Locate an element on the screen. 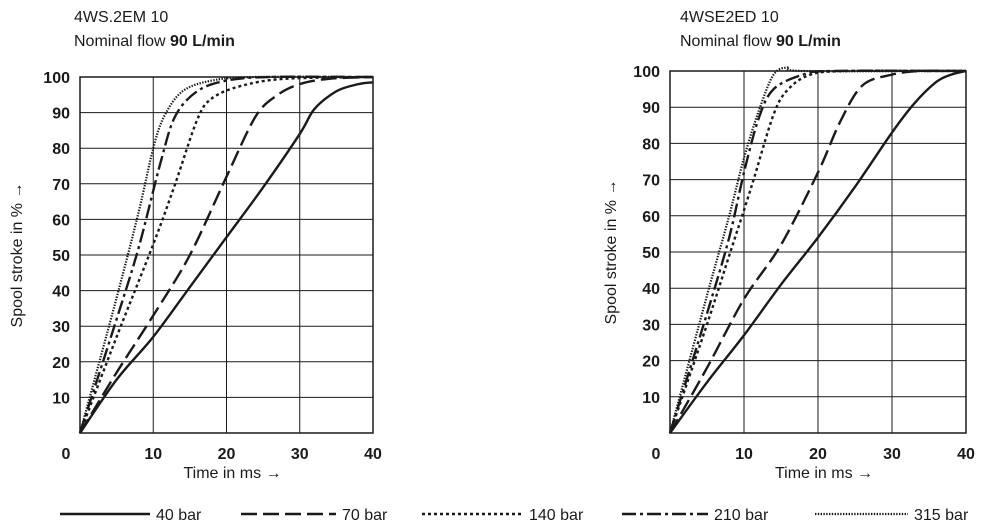  legend-item: 40 bar is located at coordinates (131, 515).